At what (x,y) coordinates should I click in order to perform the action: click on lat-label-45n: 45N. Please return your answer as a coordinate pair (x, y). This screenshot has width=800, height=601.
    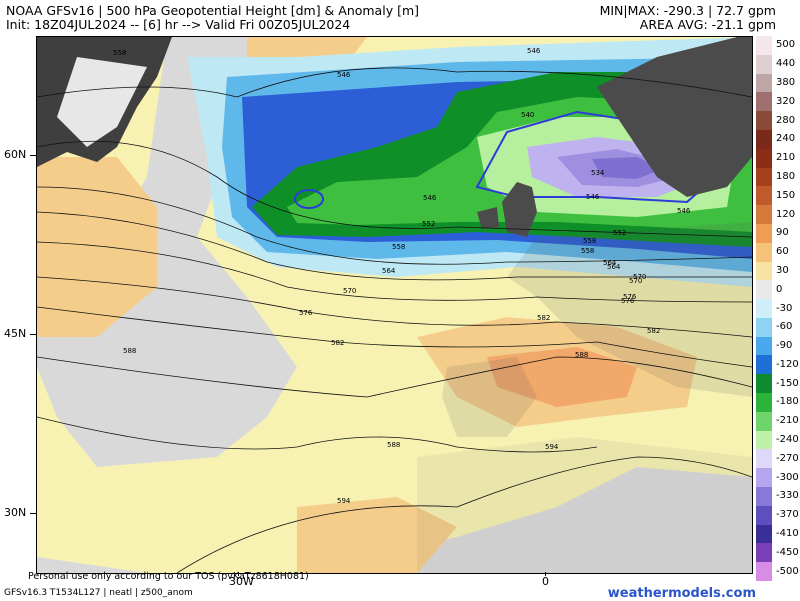
    Looking at the image, I should click on (15, 333).